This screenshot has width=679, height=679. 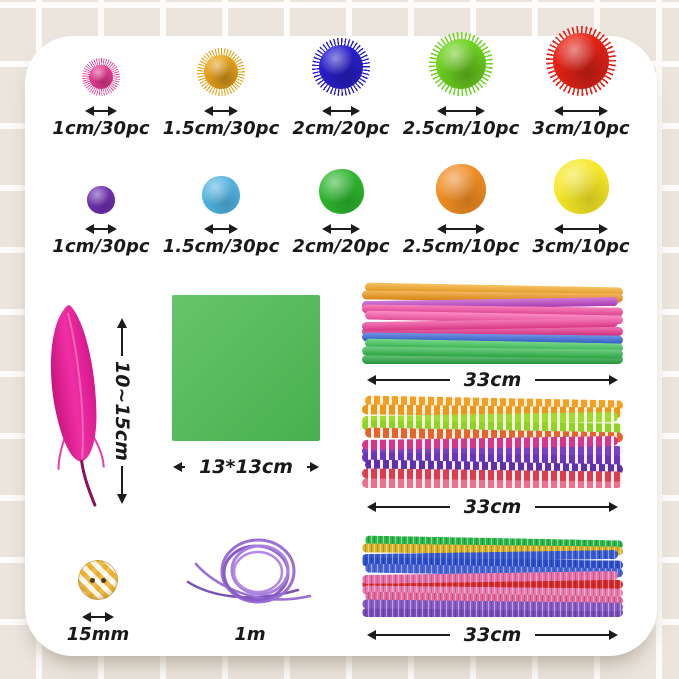 I want to click on glitter-pompom-red, so click(x=581, y=61).